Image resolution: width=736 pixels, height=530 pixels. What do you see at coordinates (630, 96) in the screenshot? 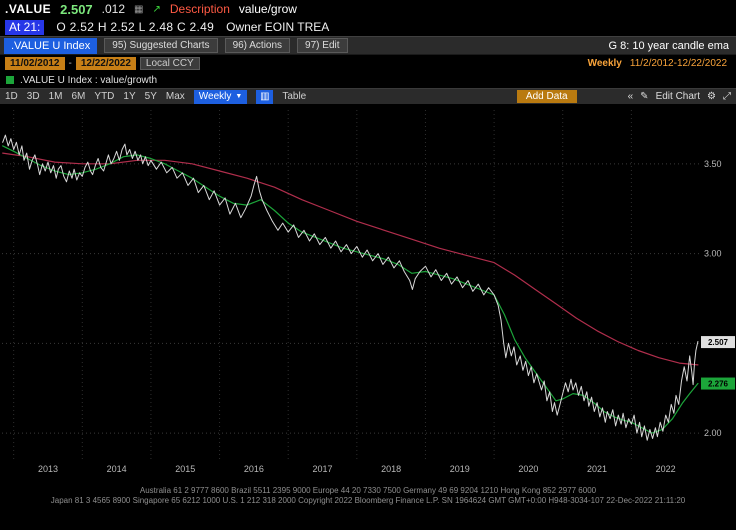
I see `collapse-icon: «` at bounding box center [630, 96].